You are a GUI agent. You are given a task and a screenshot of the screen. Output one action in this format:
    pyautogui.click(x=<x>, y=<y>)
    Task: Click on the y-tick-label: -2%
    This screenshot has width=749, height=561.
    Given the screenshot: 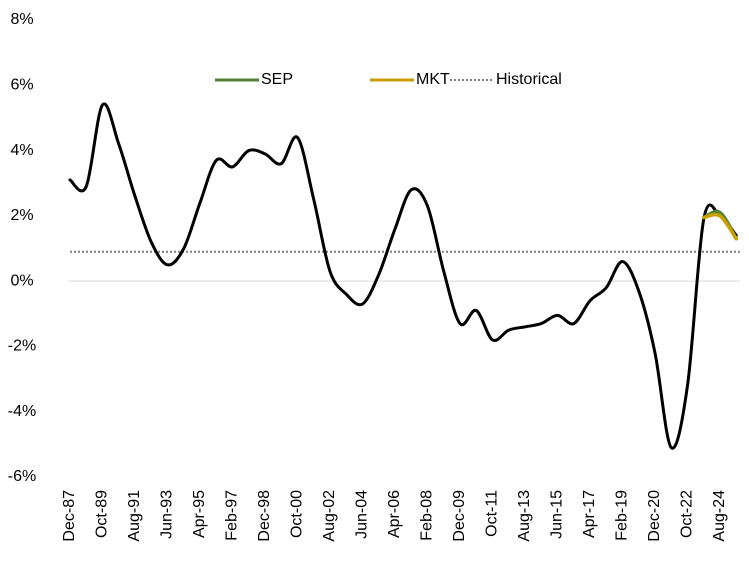 What is the action you would take?
    pyautogui.click(x=22, y=346)
    